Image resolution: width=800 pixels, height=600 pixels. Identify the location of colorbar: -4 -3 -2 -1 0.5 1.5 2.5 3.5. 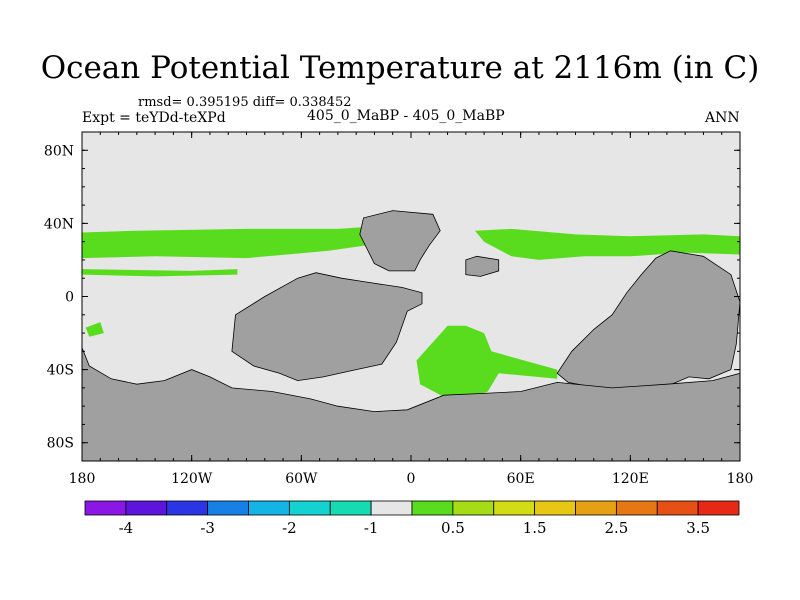
(412, 518).